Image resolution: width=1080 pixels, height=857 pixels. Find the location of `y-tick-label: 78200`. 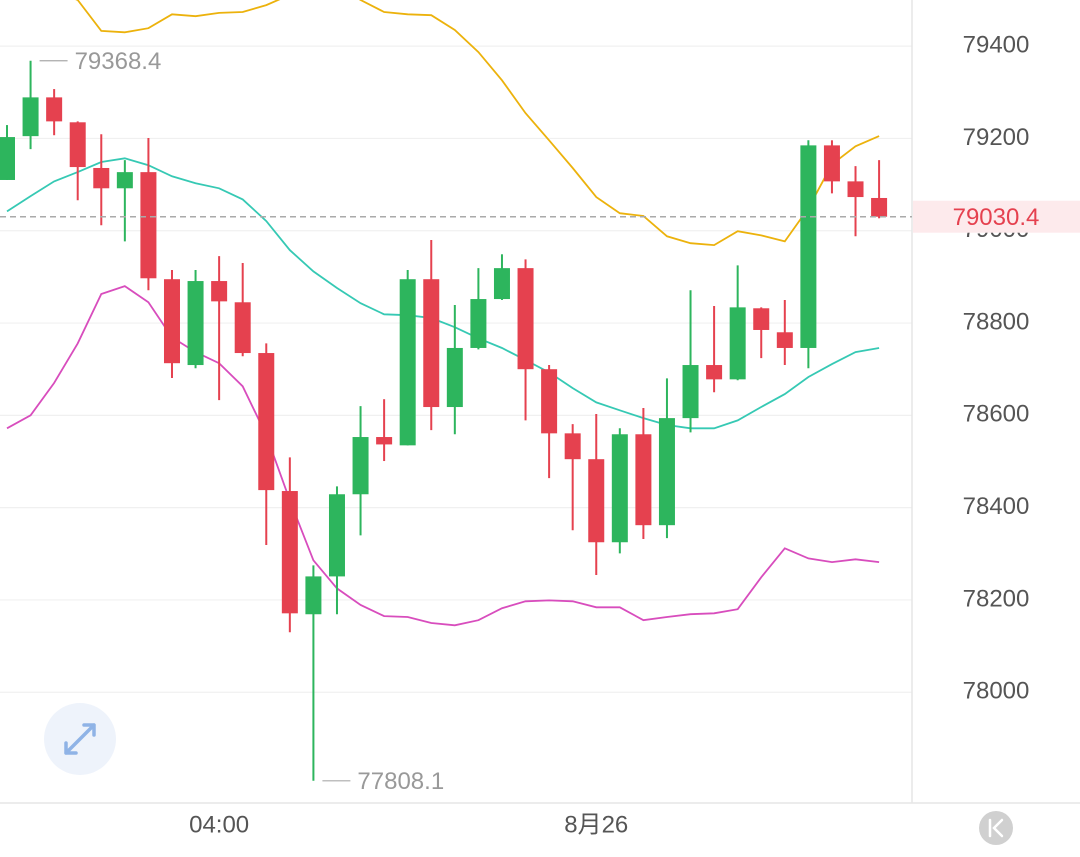

y-tick-label: 78200 is located at coordinates (996, 598).